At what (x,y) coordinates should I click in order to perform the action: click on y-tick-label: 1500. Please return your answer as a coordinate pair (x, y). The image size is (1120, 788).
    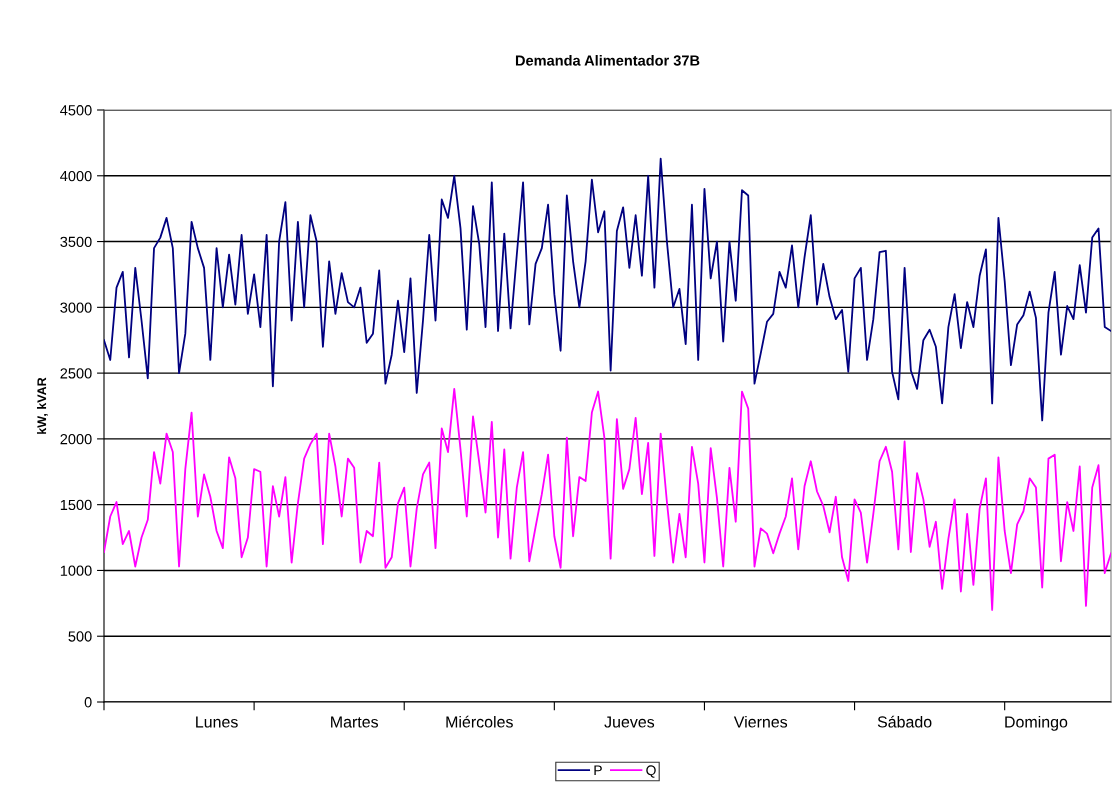
    Looking at the image, I should click on (76, 505).